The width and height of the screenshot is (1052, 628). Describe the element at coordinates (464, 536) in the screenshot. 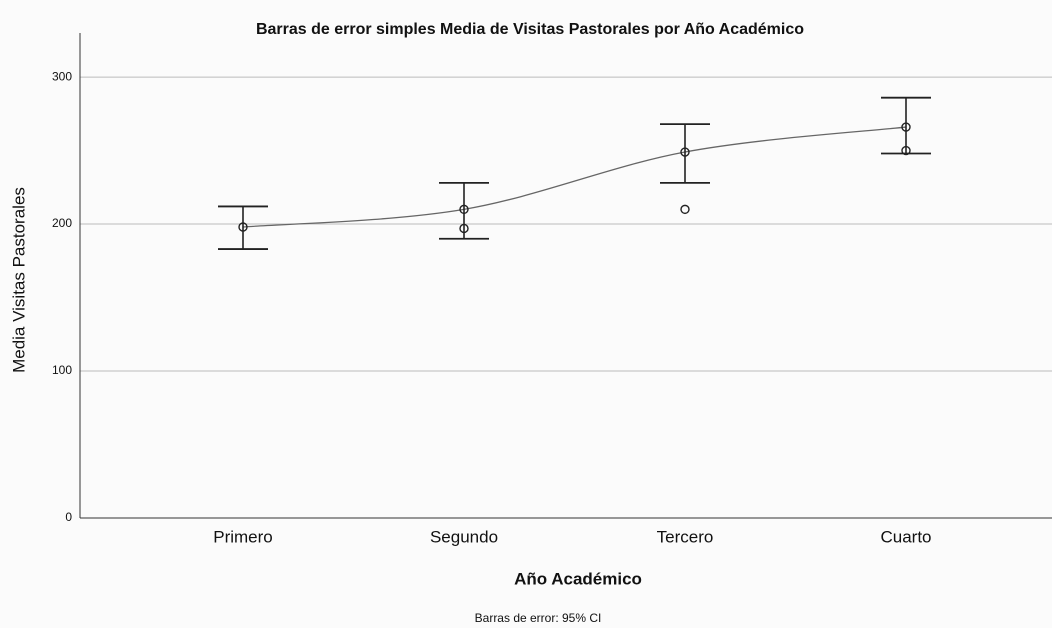

I see `x-tick-label: Segundo` at that location.